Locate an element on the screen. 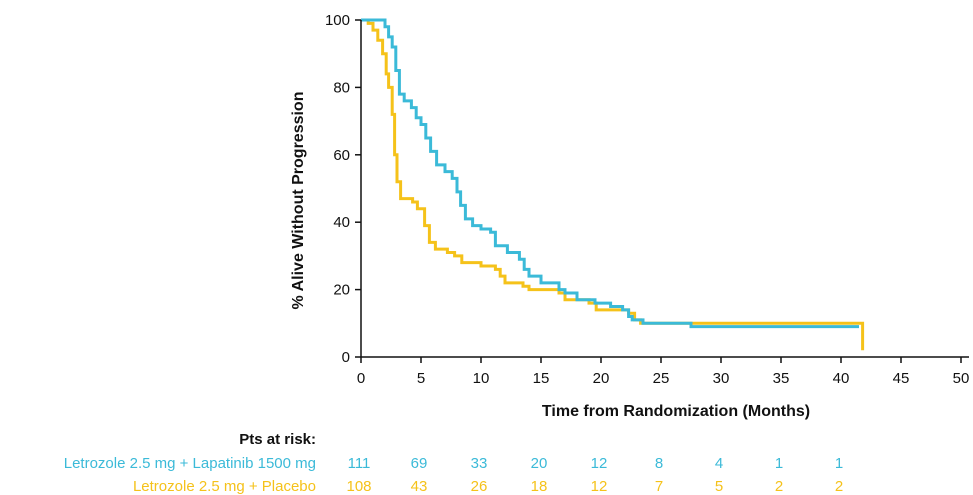 Image resolution: width=973 pixels, height=495 pixels. x-tick-label: 30 is located at coordinates (721, 378).